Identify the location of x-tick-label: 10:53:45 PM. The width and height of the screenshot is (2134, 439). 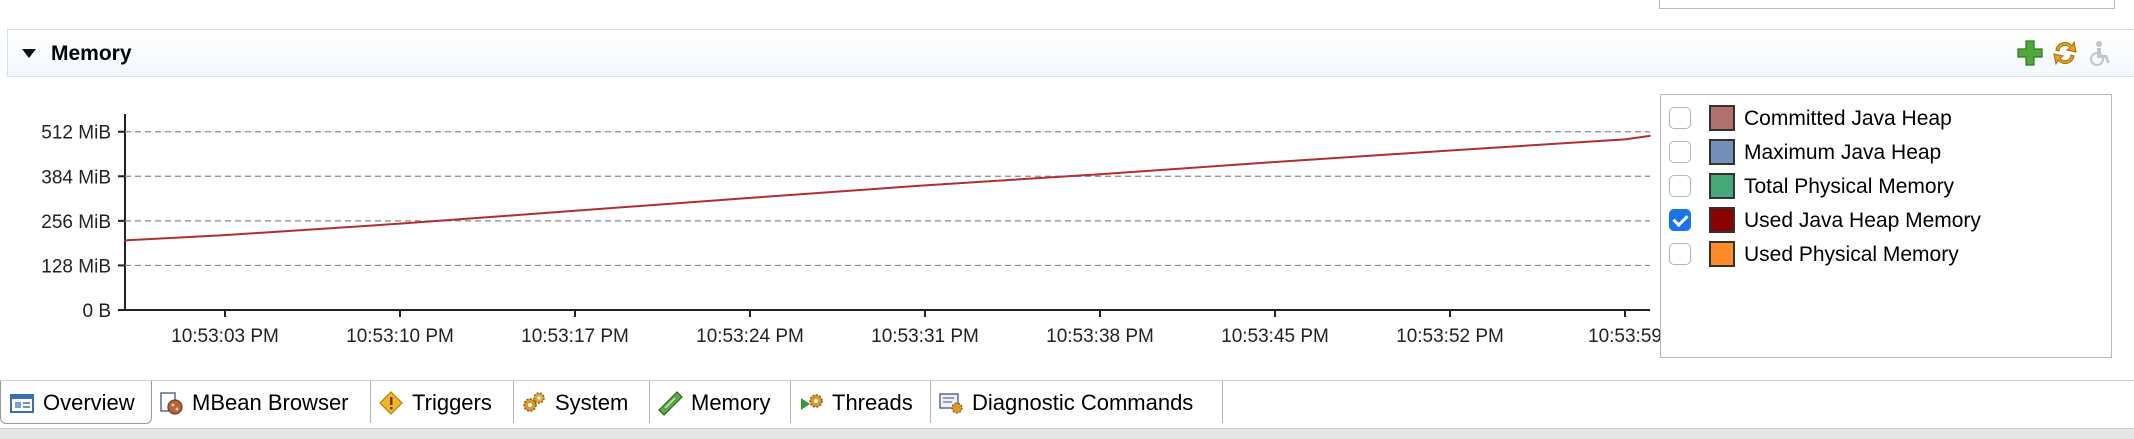
(1275, 336).